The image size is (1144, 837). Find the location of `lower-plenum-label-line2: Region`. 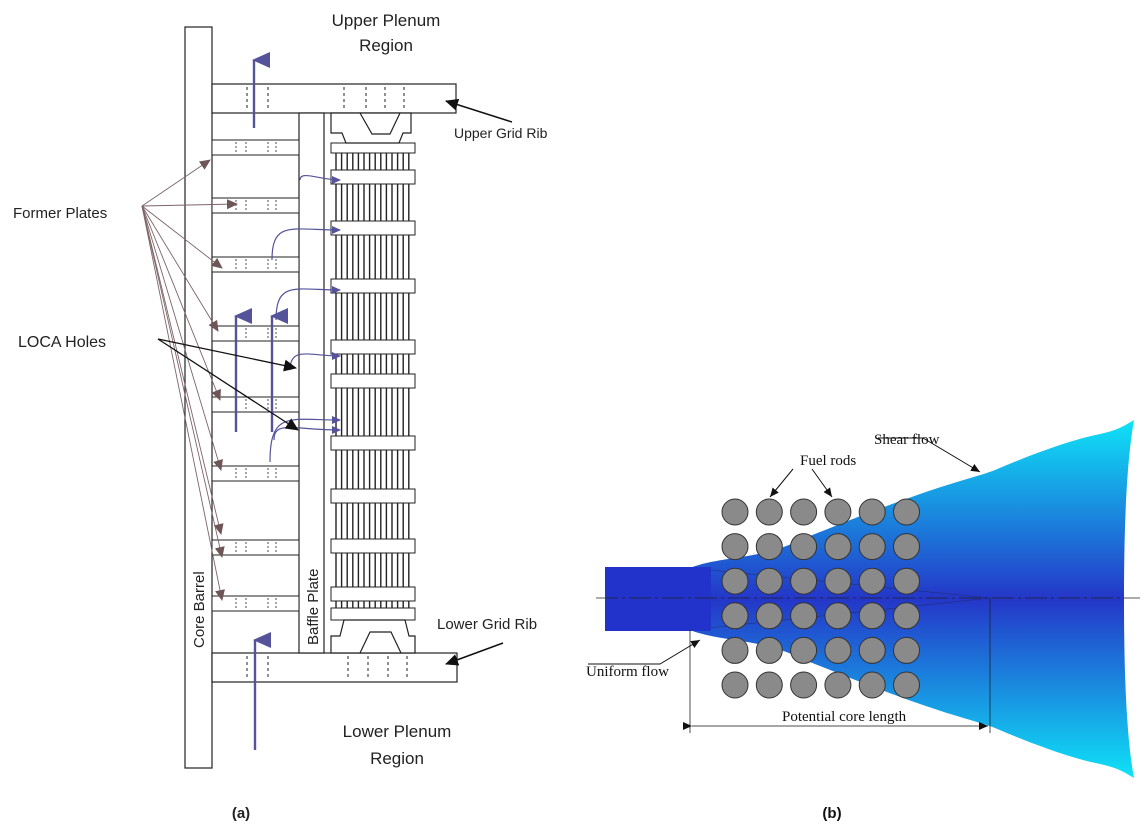

lower-plenum-label-line2: Region is located at coordinates (397, 758).